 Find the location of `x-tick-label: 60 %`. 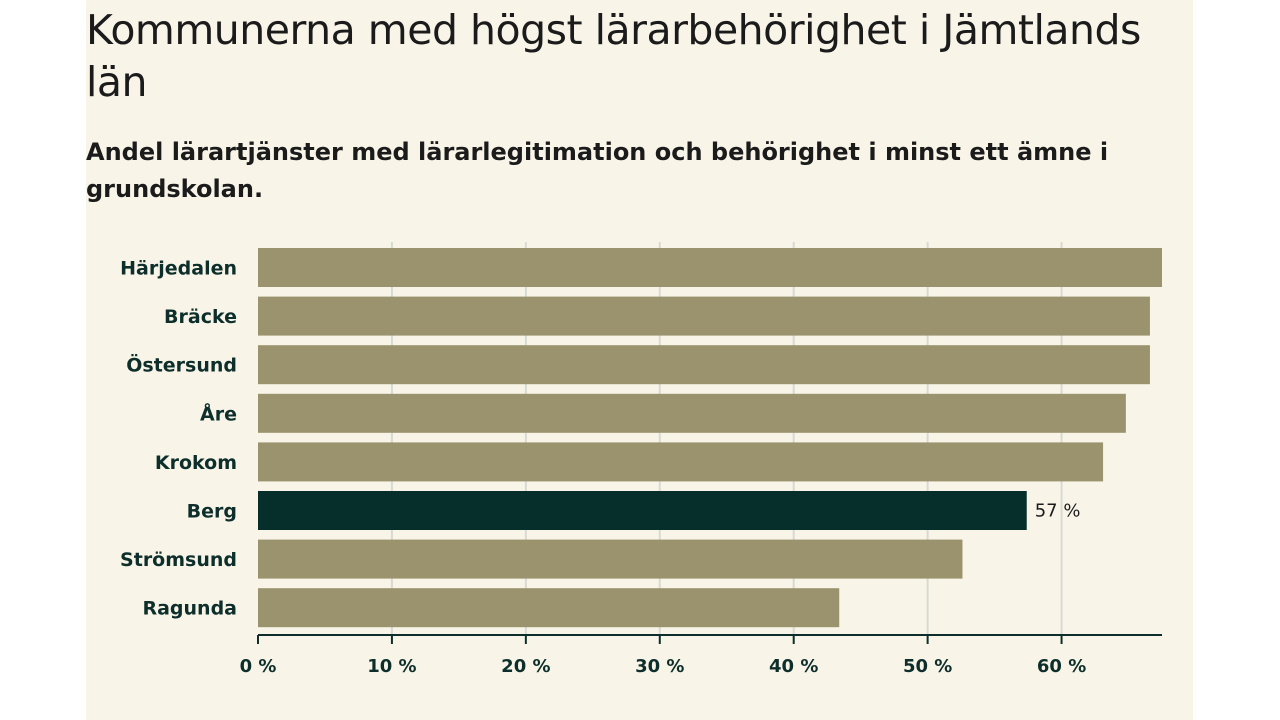

x-tick-label: 60 % is located at coordinates (1061, 666).